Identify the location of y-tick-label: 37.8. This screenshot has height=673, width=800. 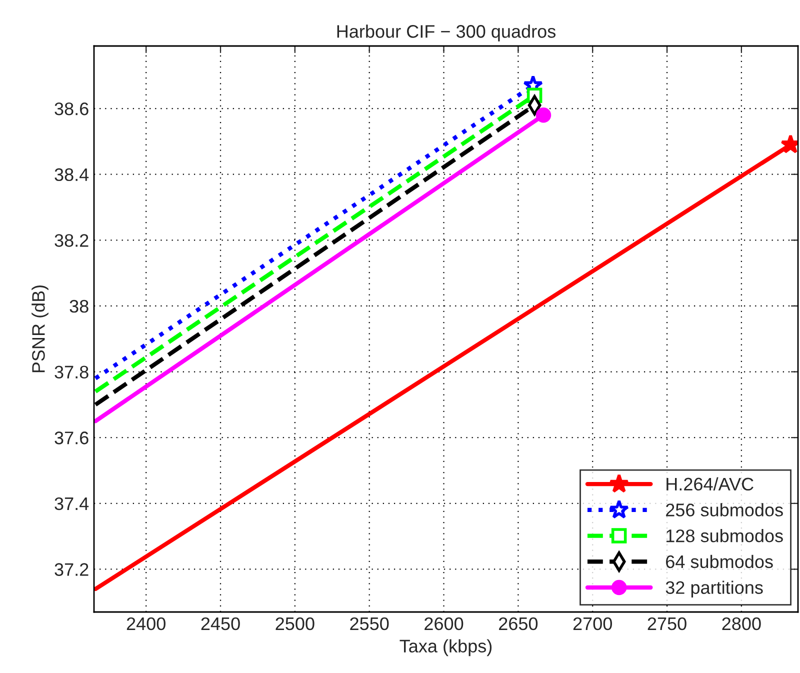
(71, 372).